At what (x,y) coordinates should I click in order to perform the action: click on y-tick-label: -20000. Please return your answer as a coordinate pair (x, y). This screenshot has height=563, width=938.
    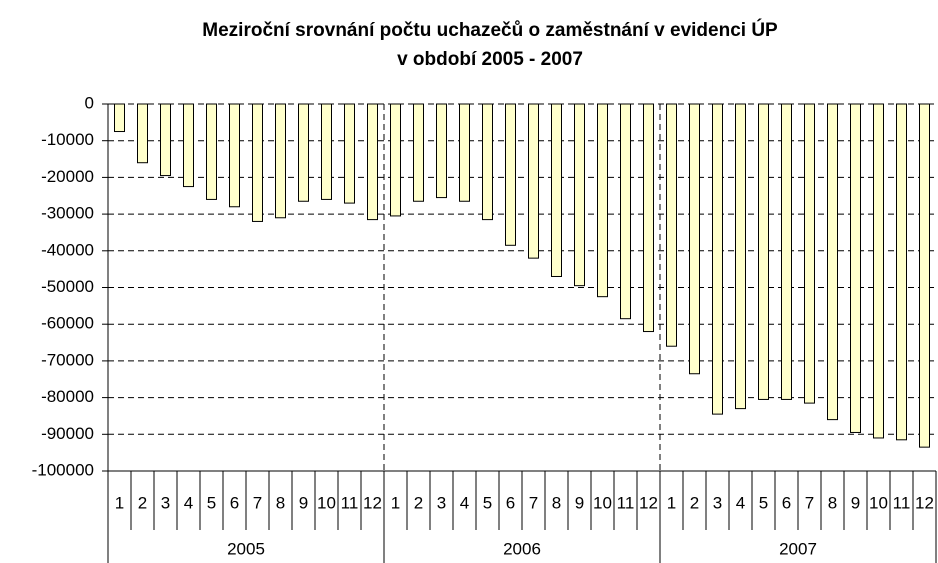
    Looking at the image, I should click on (67, 176).